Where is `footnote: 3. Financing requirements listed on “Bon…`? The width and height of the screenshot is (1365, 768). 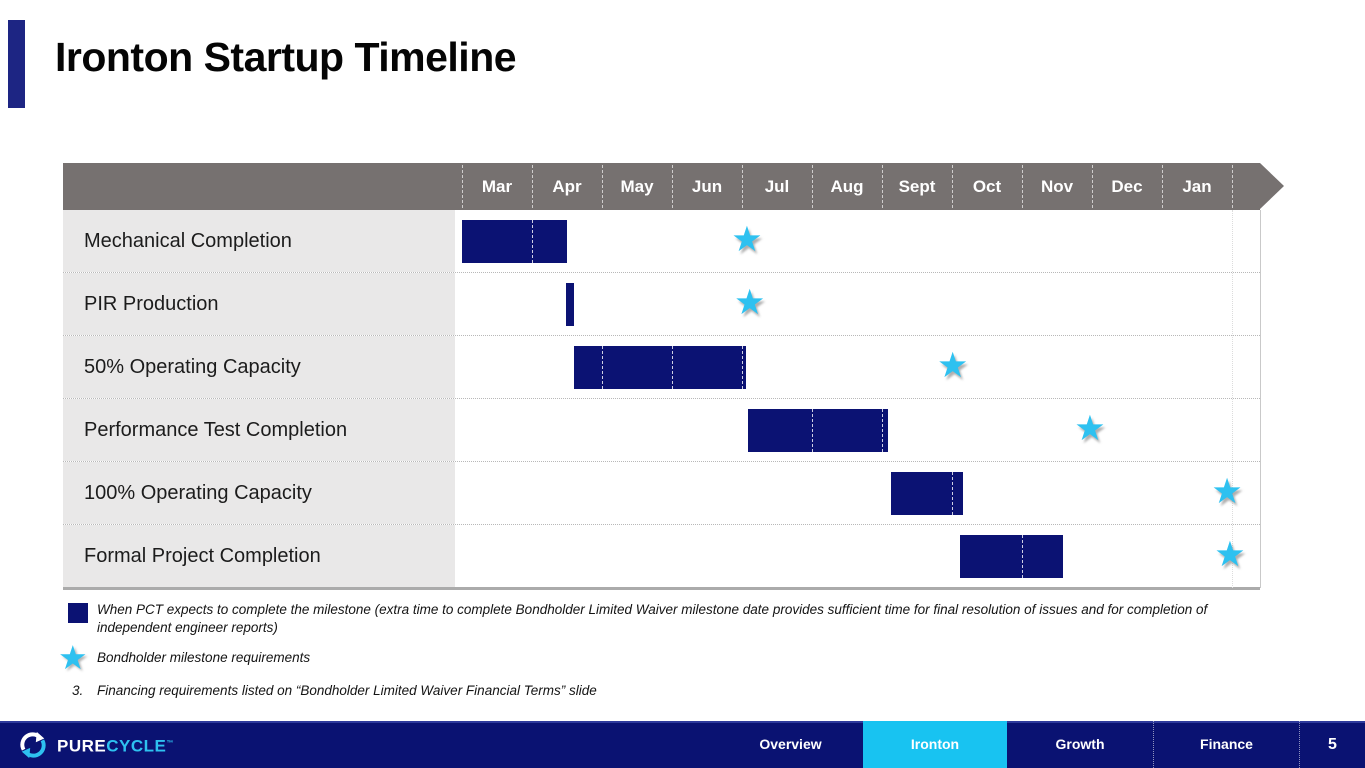 footnote: 3. Financing requirements listed on “Bon… is located at coordinates (643, 691).